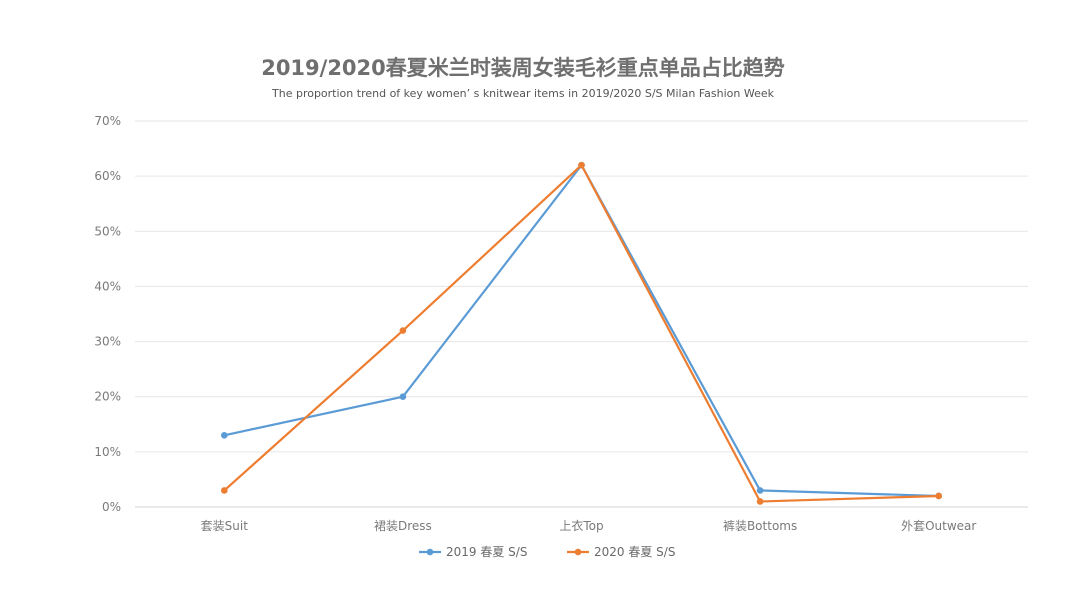 Image resolution: width=1080 pixels, height=608 pixels. What do you see at coordinates (634, 552) in the screenshot?
I see `legend-label: 2020 春夏 S/S` at bounding box center [634, 552].